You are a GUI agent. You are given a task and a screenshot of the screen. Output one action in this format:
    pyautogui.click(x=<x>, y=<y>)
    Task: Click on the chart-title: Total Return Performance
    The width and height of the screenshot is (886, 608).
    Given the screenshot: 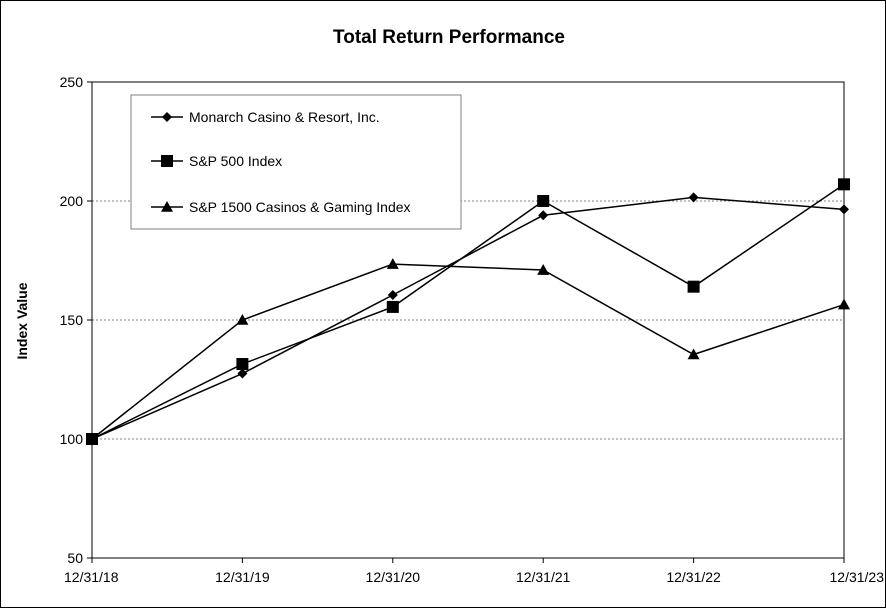 What is the action you would take?
    pyautogui.click(x=449, y=37)
    